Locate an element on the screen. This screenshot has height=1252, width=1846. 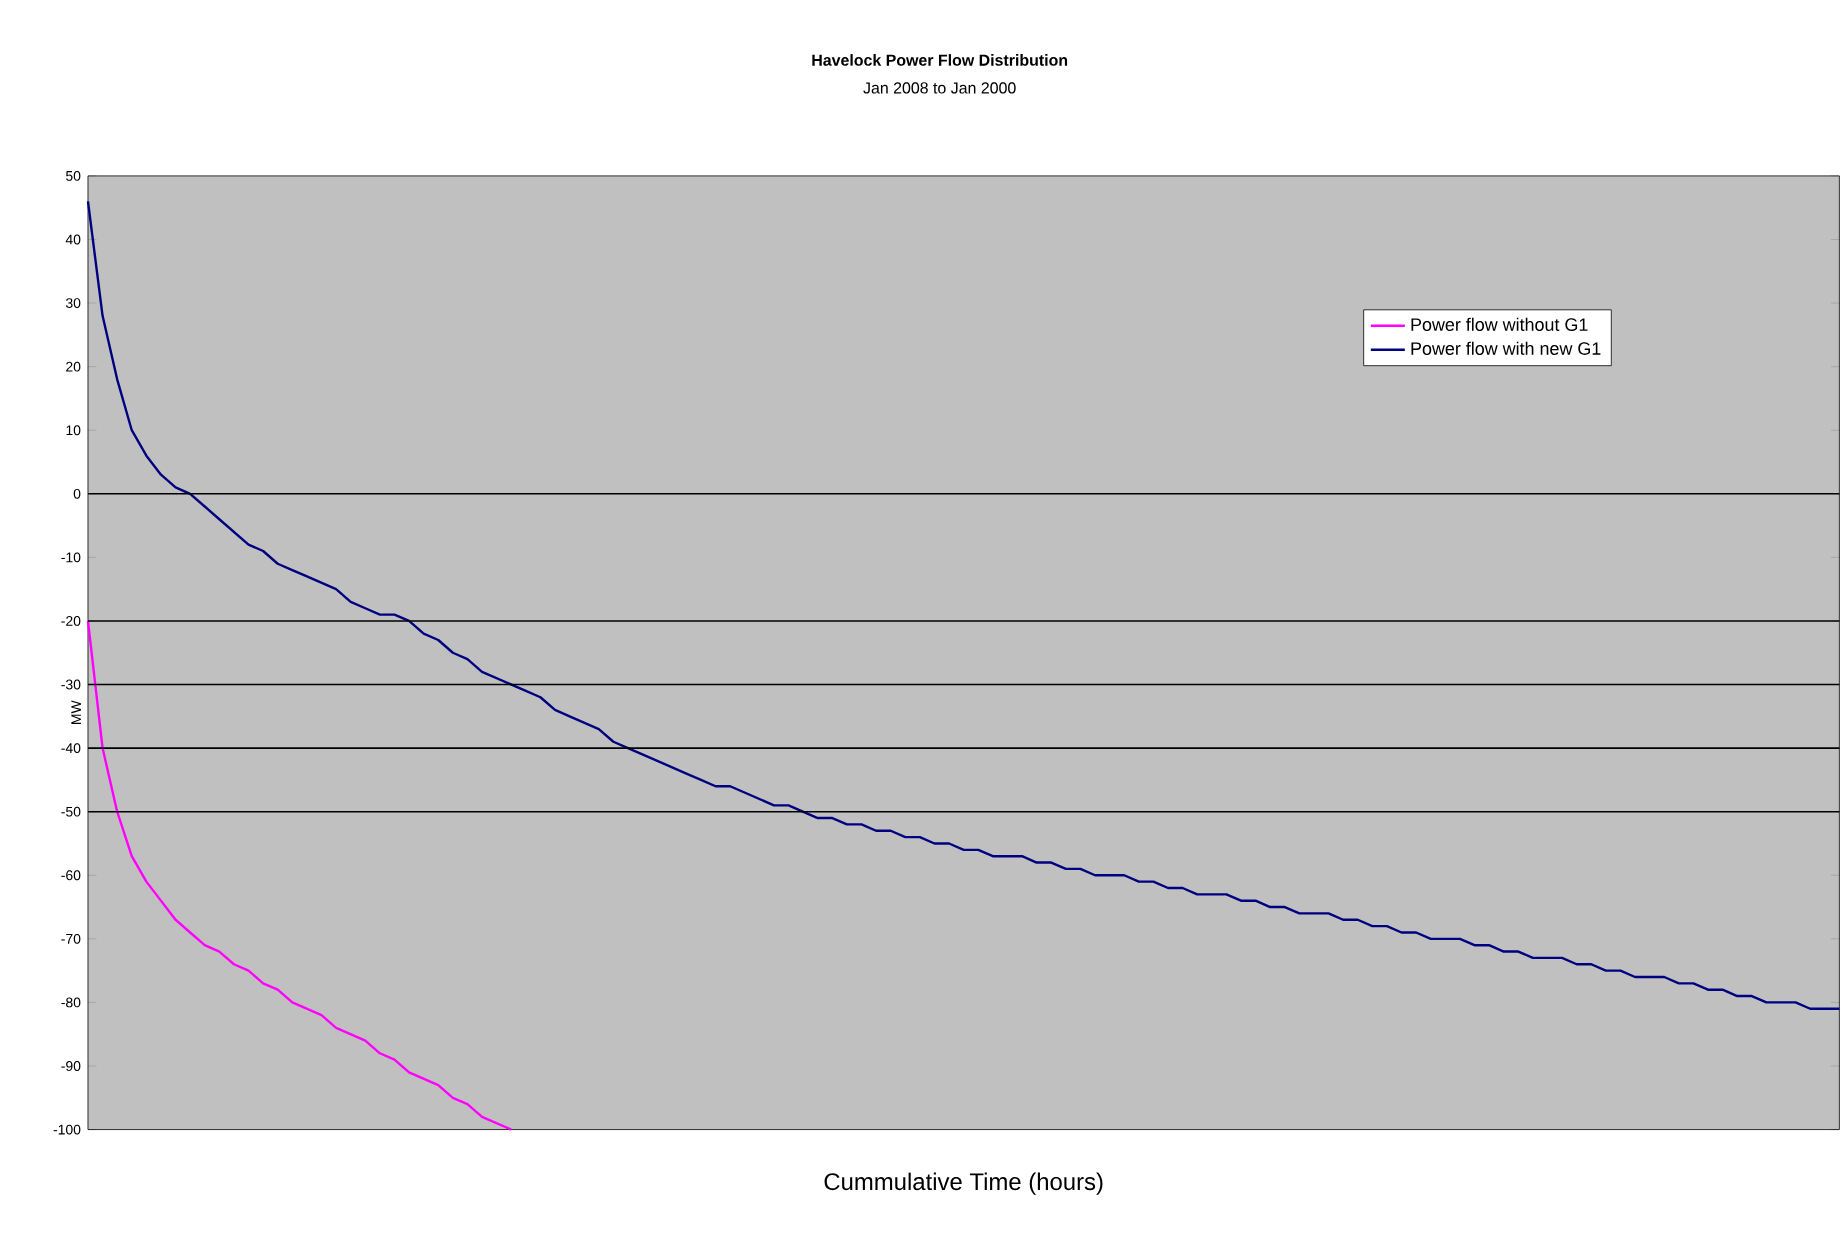
legend-label: Power flow with new G1 is located at coordinates (1506, 348).